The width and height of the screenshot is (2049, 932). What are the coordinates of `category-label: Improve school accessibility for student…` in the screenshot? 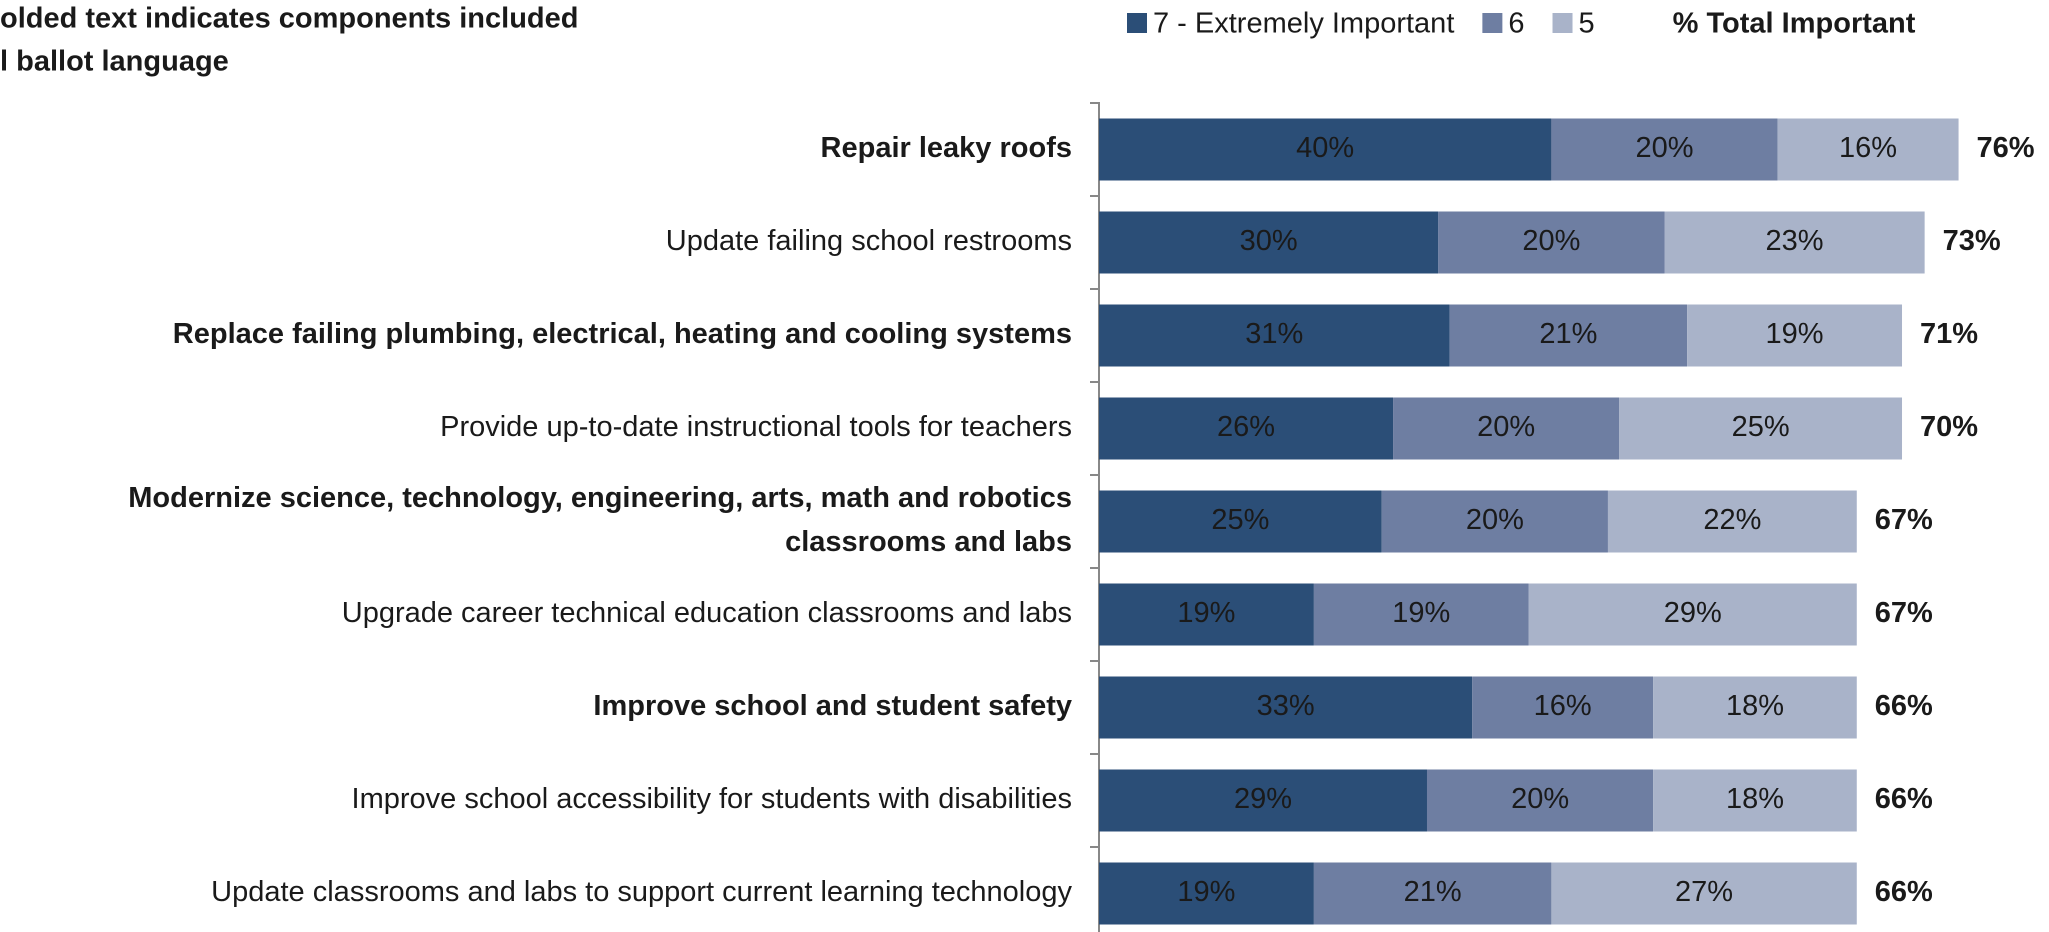 It's located at (712, 799).